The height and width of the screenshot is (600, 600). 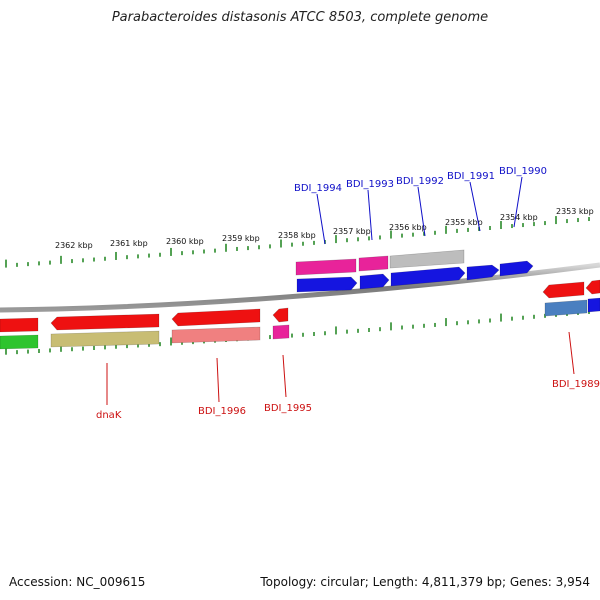 I want to click on leader-line-bdi-1995, so click(x=284, y=376).